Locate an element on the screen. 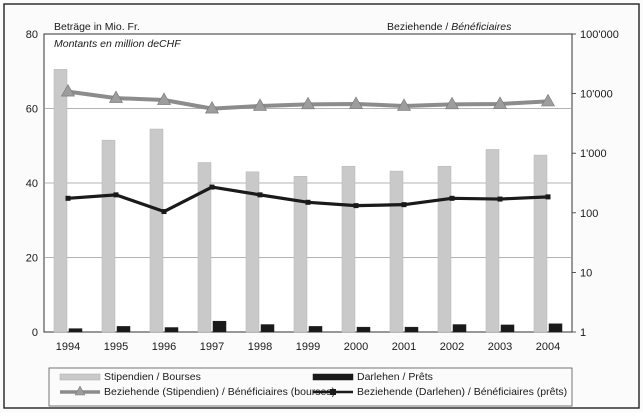  legend-label: Stipendien / Bourses is located at coordinates (152, 377).